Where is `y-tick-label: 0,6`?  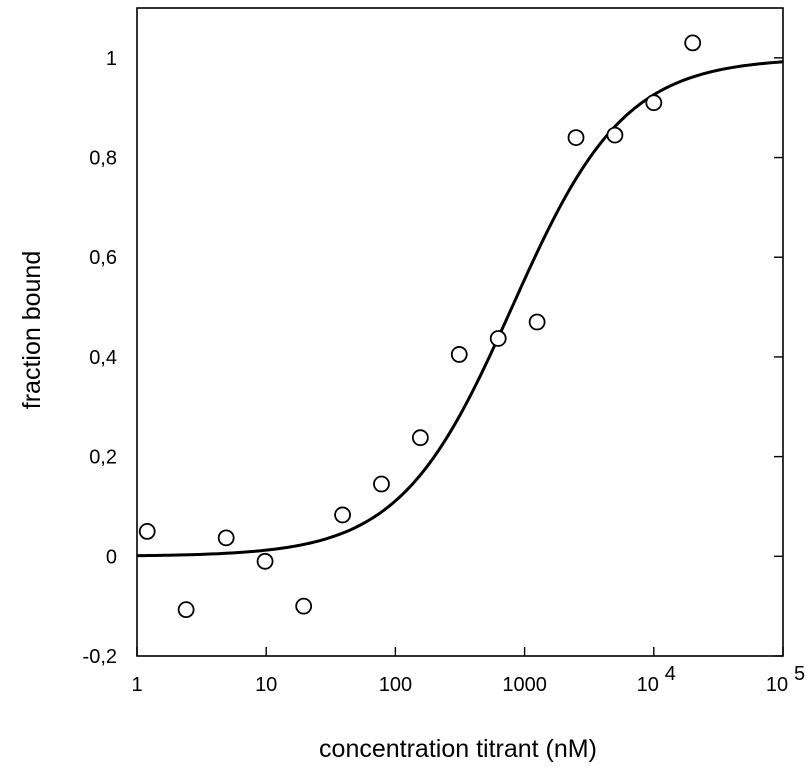
y-tick-label: 0,6 is located at coordinates (103, 258).